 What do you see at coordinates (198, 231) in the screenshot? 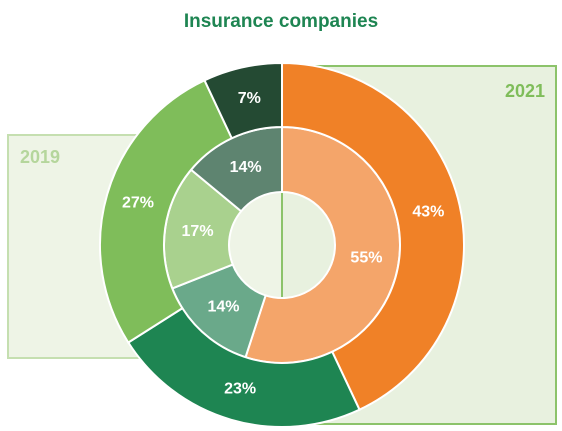
I see `data-label: 17%` at bounding box center [198, 231].